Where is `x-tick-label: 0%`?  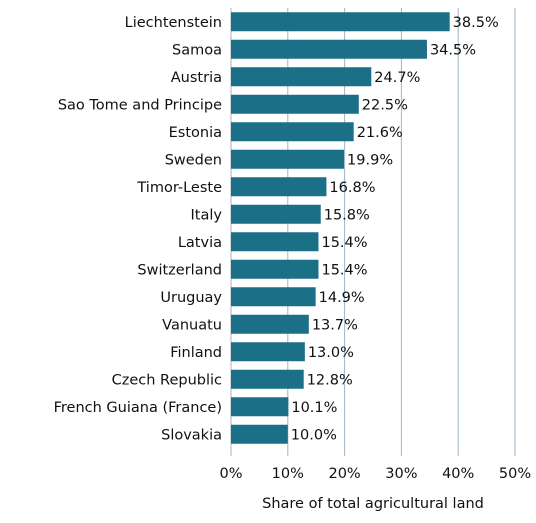
x-tick-label: 0% is located at coordinates (230, 474).